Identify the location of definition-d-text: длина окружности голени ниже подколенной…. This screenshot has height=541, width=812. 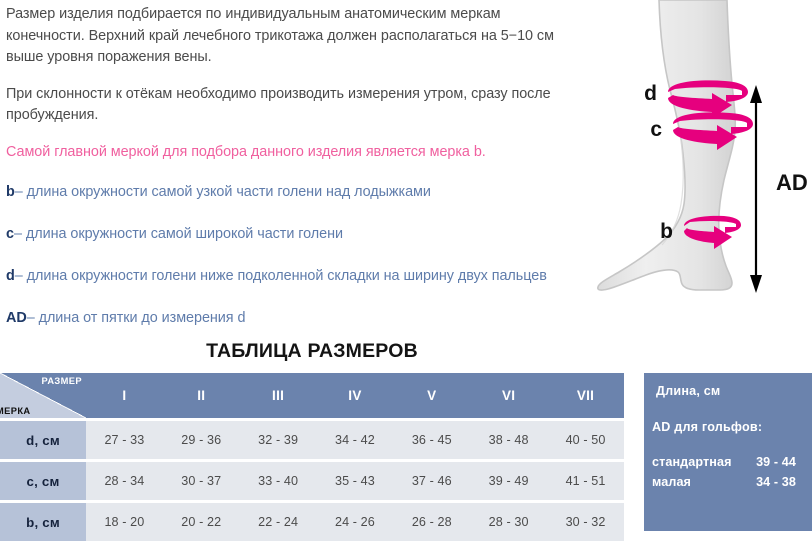
(286, 276).